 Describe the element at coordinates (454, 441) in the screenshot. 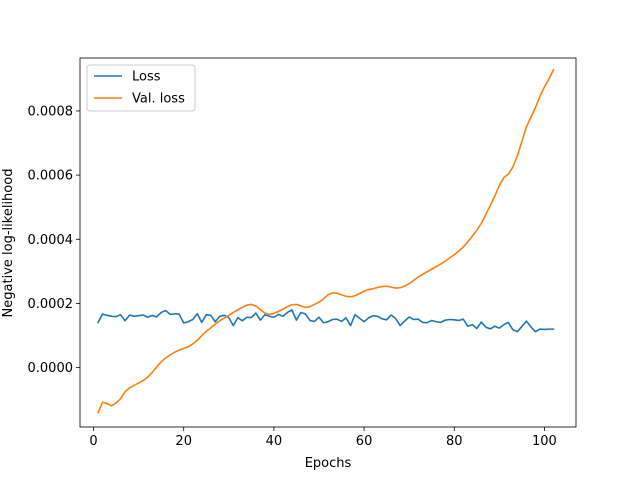

I see `x-tick-label: 80` at that location.